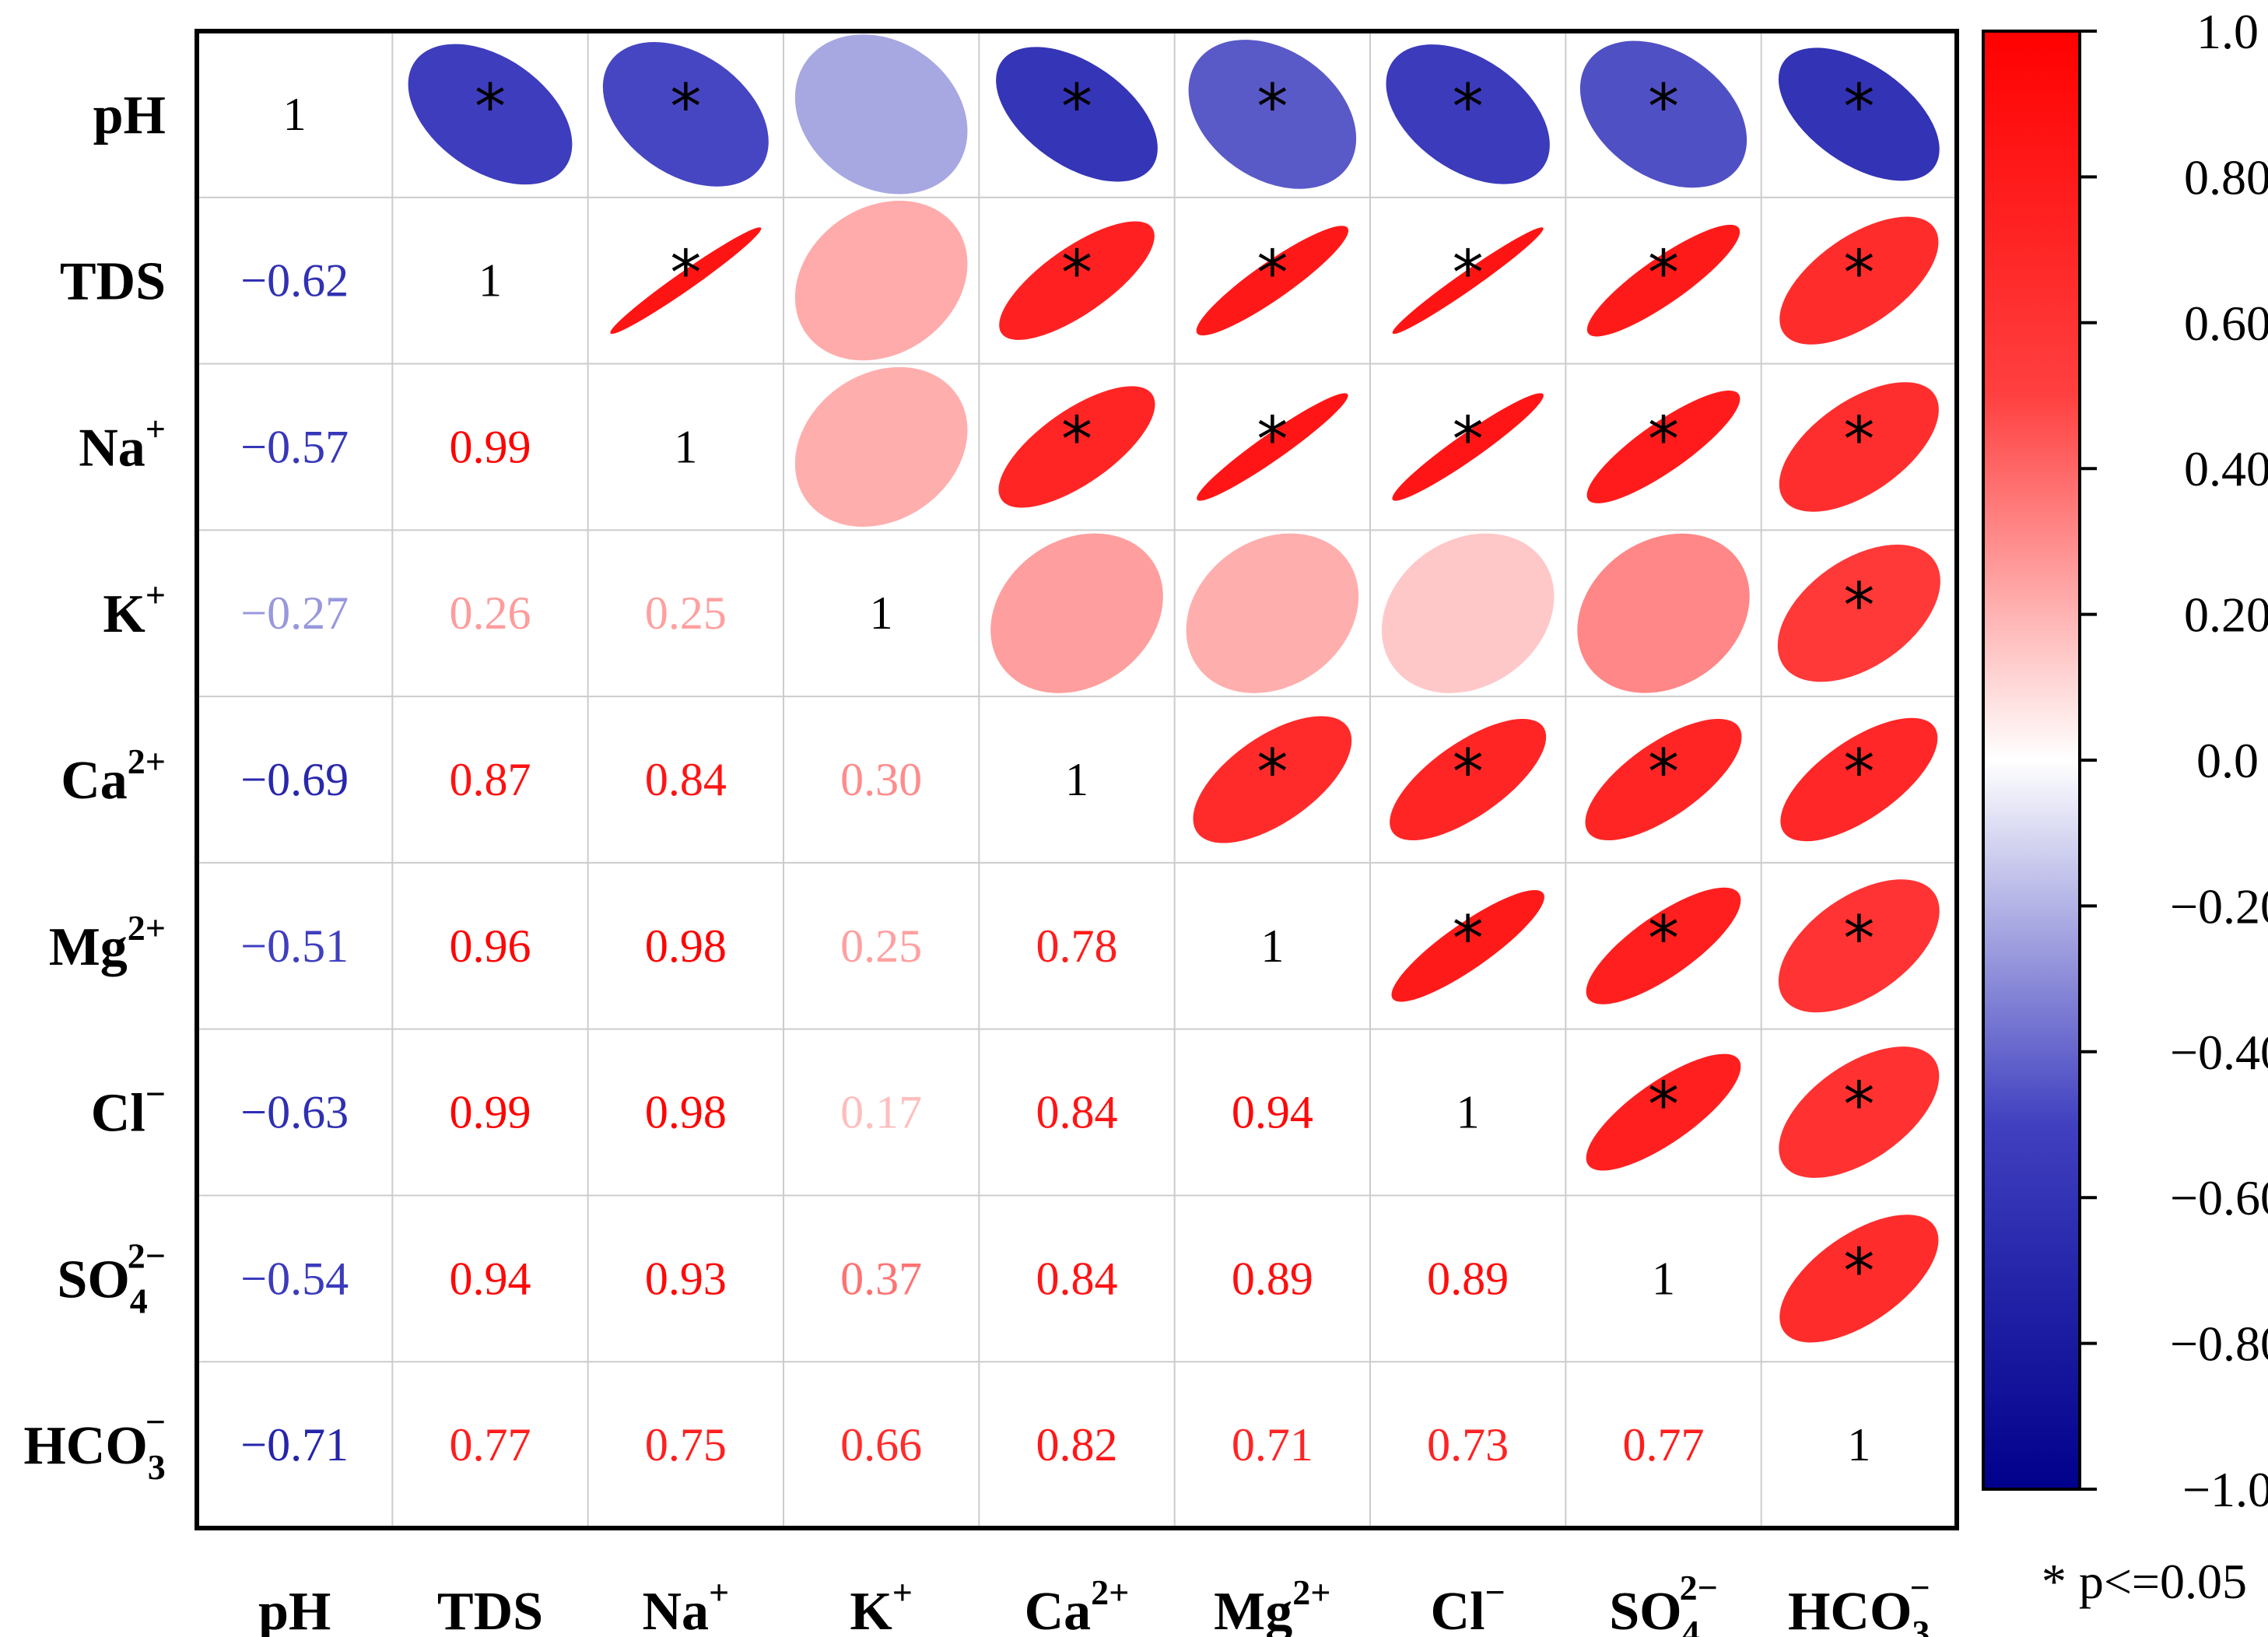  What do you see at coordinates (155, 595) in the screenshot?
I see `label-superscript: +` at bounding box center [155, 595].